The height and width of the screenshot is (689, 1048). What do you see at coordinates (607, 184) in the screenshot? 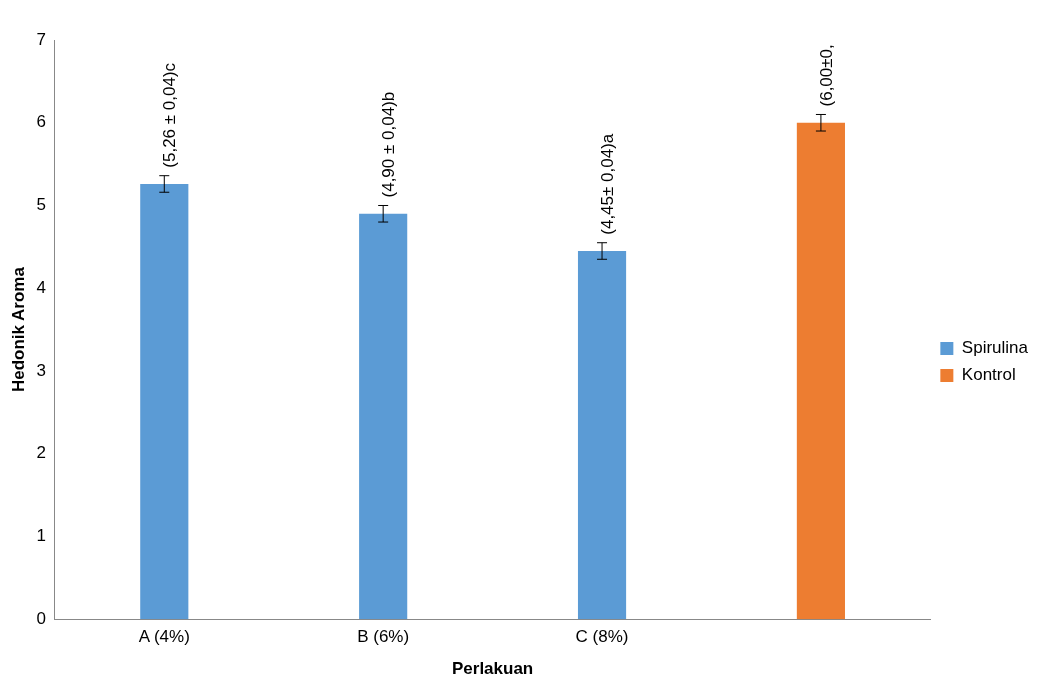
I see `data-label: (4,45± 0,04)a` at bounding box center [607, 184].